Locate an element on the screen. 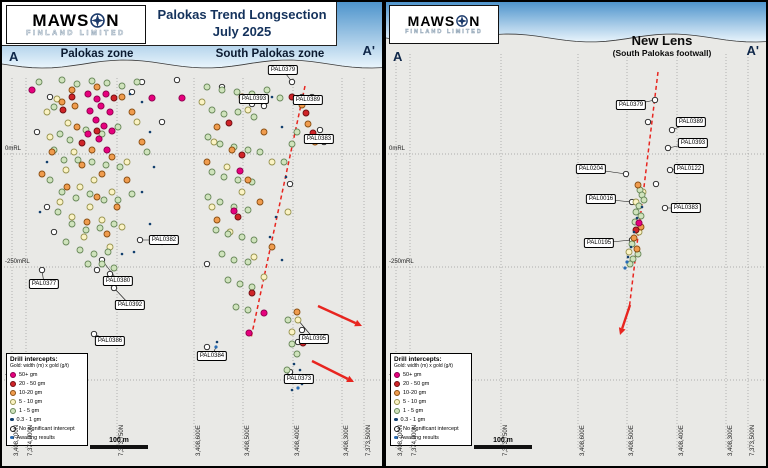  mawson-wordmark: MAWS N is located at coordinates (444, 21).